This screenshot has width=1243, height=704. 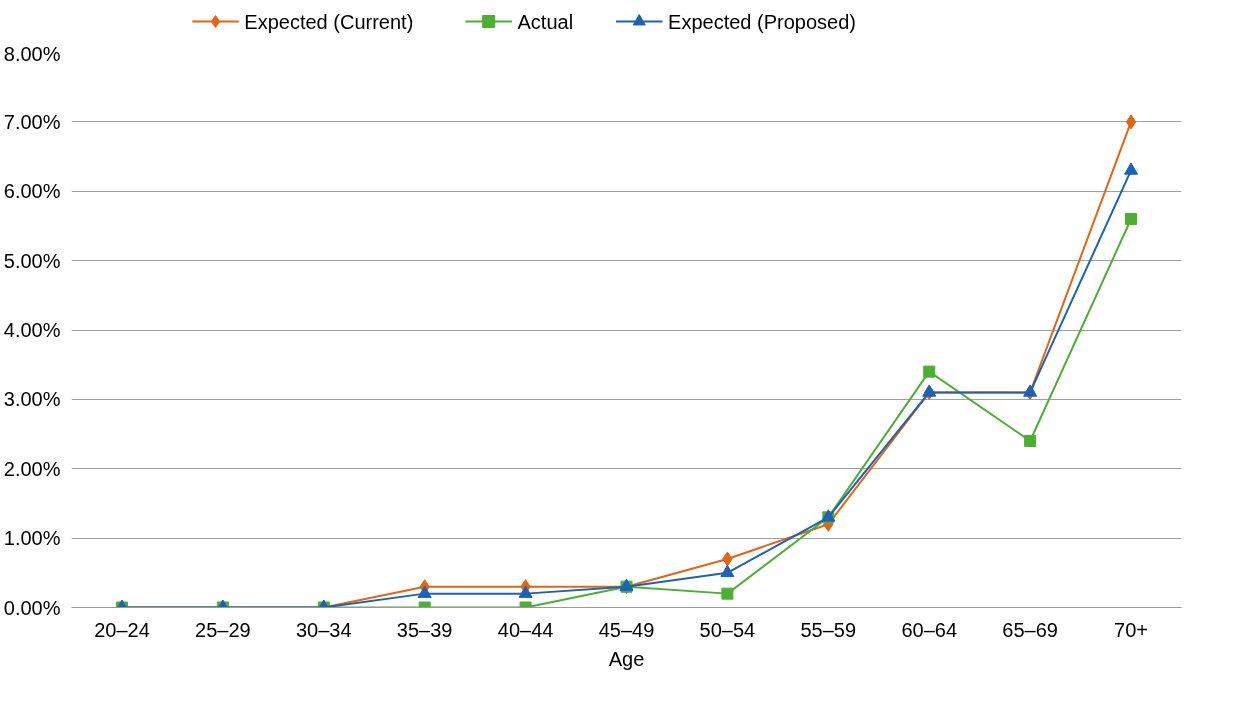 I want to click on legend-label: Expected (Current), so click(x=329, y=21).